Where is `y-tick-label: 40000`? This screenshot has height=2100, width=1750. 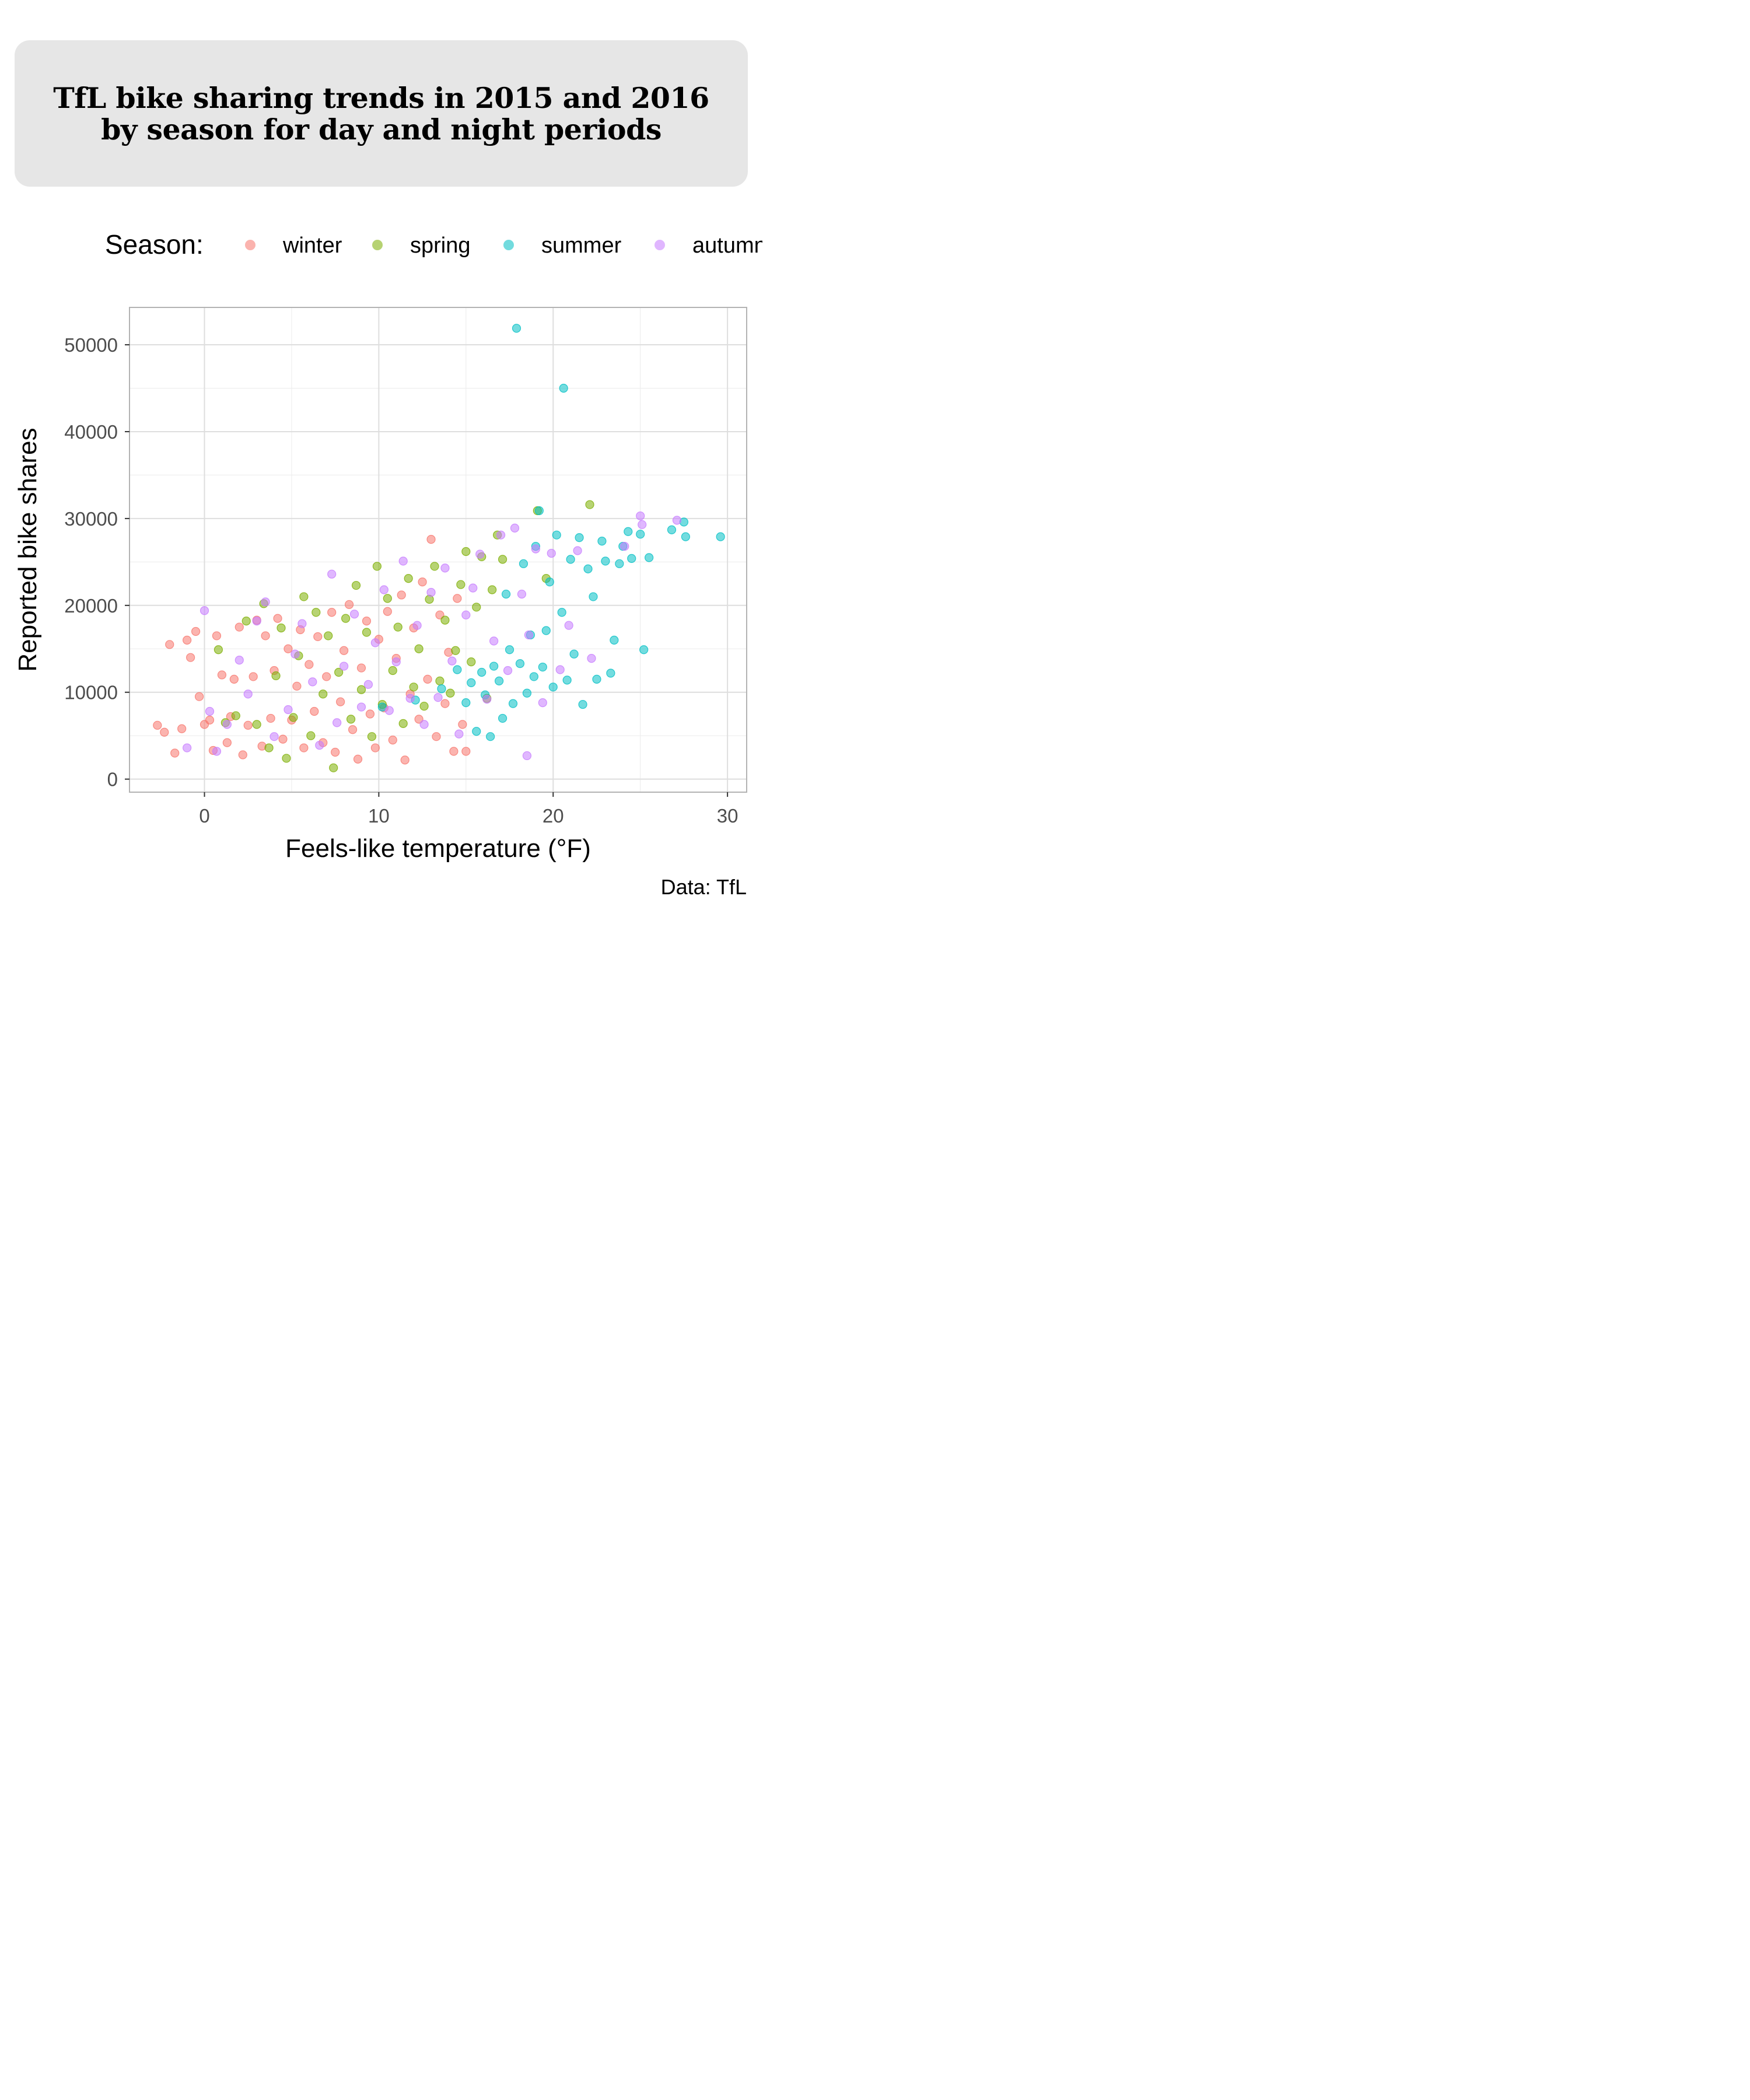
y-tick-label: 40000 is located at coordinates (91, 432).